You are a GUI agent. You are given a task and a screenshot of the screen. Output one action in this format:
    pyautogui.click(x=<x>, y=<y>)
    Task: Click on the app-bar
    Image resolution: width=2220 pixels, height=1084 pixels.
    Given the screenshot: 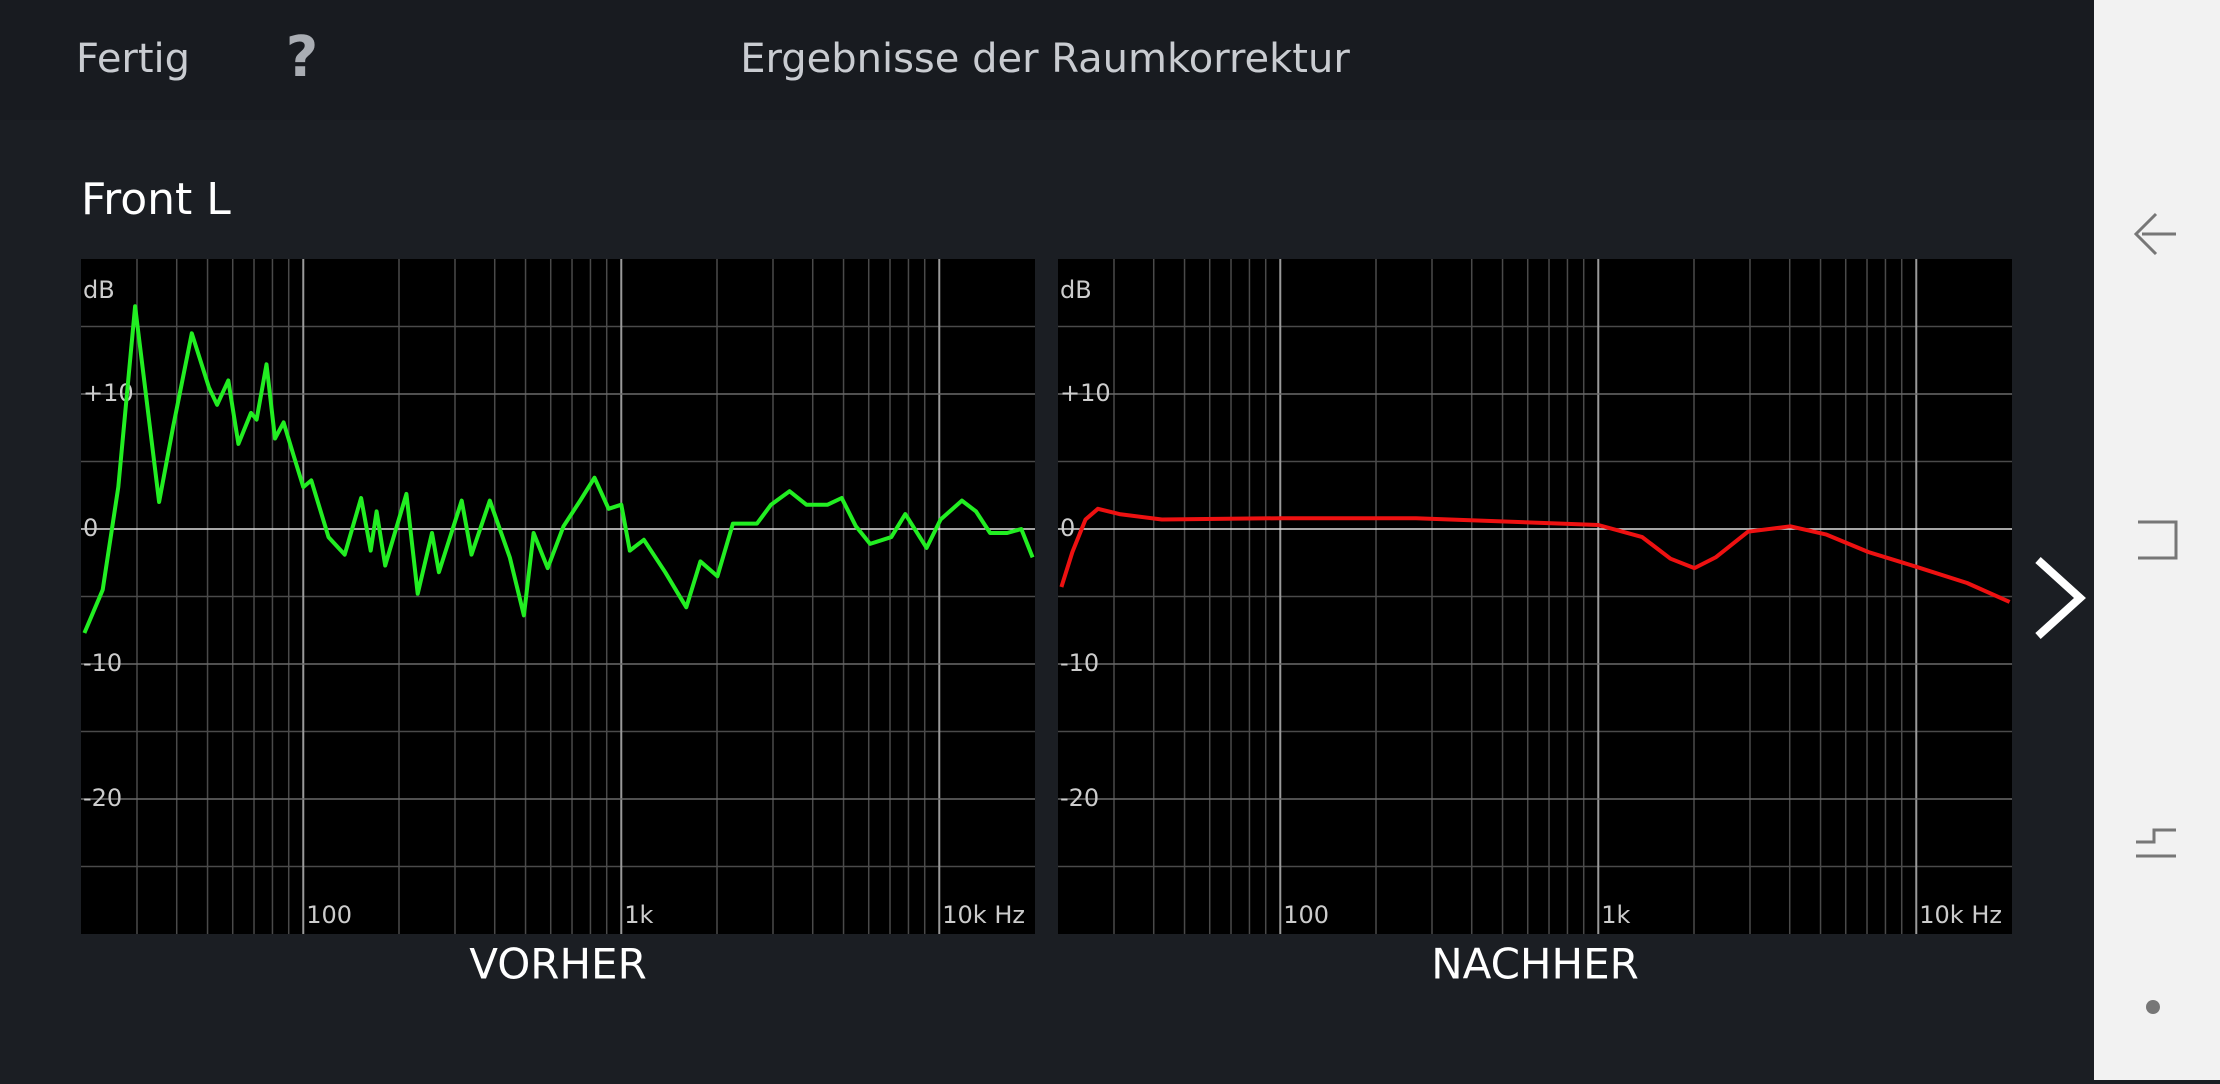 What is the action you would take?
    pyautogui.click(x=1047, y=60)
    